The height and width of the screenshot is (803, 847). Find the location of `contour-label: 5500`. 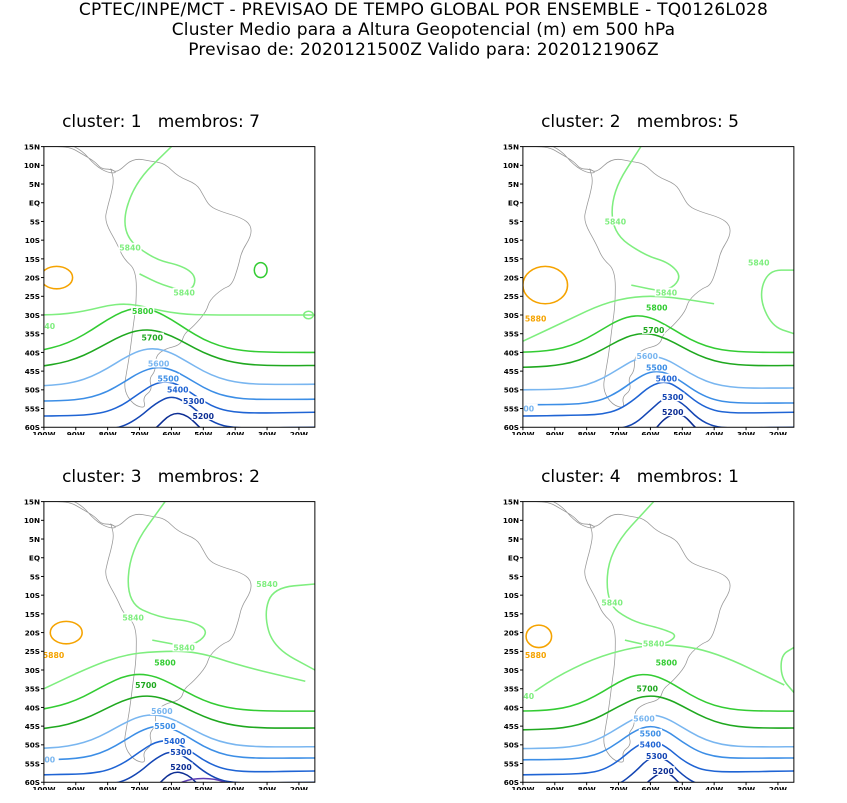

contour-label: 5500 is located at coordinates (165, 726).